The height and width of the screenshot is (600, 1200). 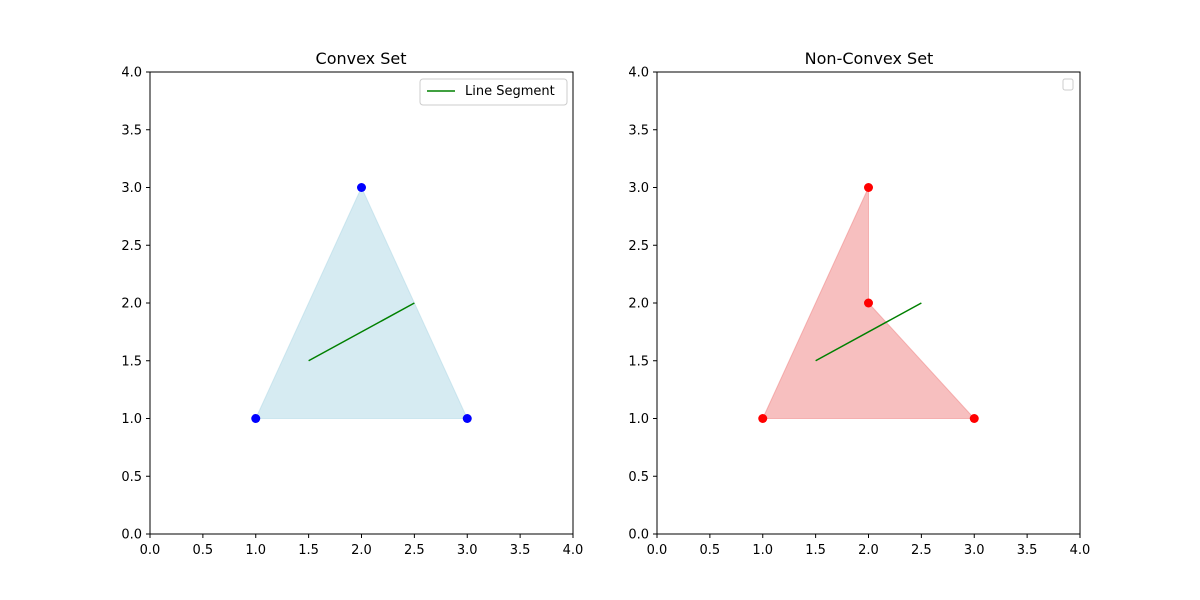 What do you see at coordinates (361, 58) in the screenshot?
I see `chart-title: Convex Set` at bounding box center [361, 58].